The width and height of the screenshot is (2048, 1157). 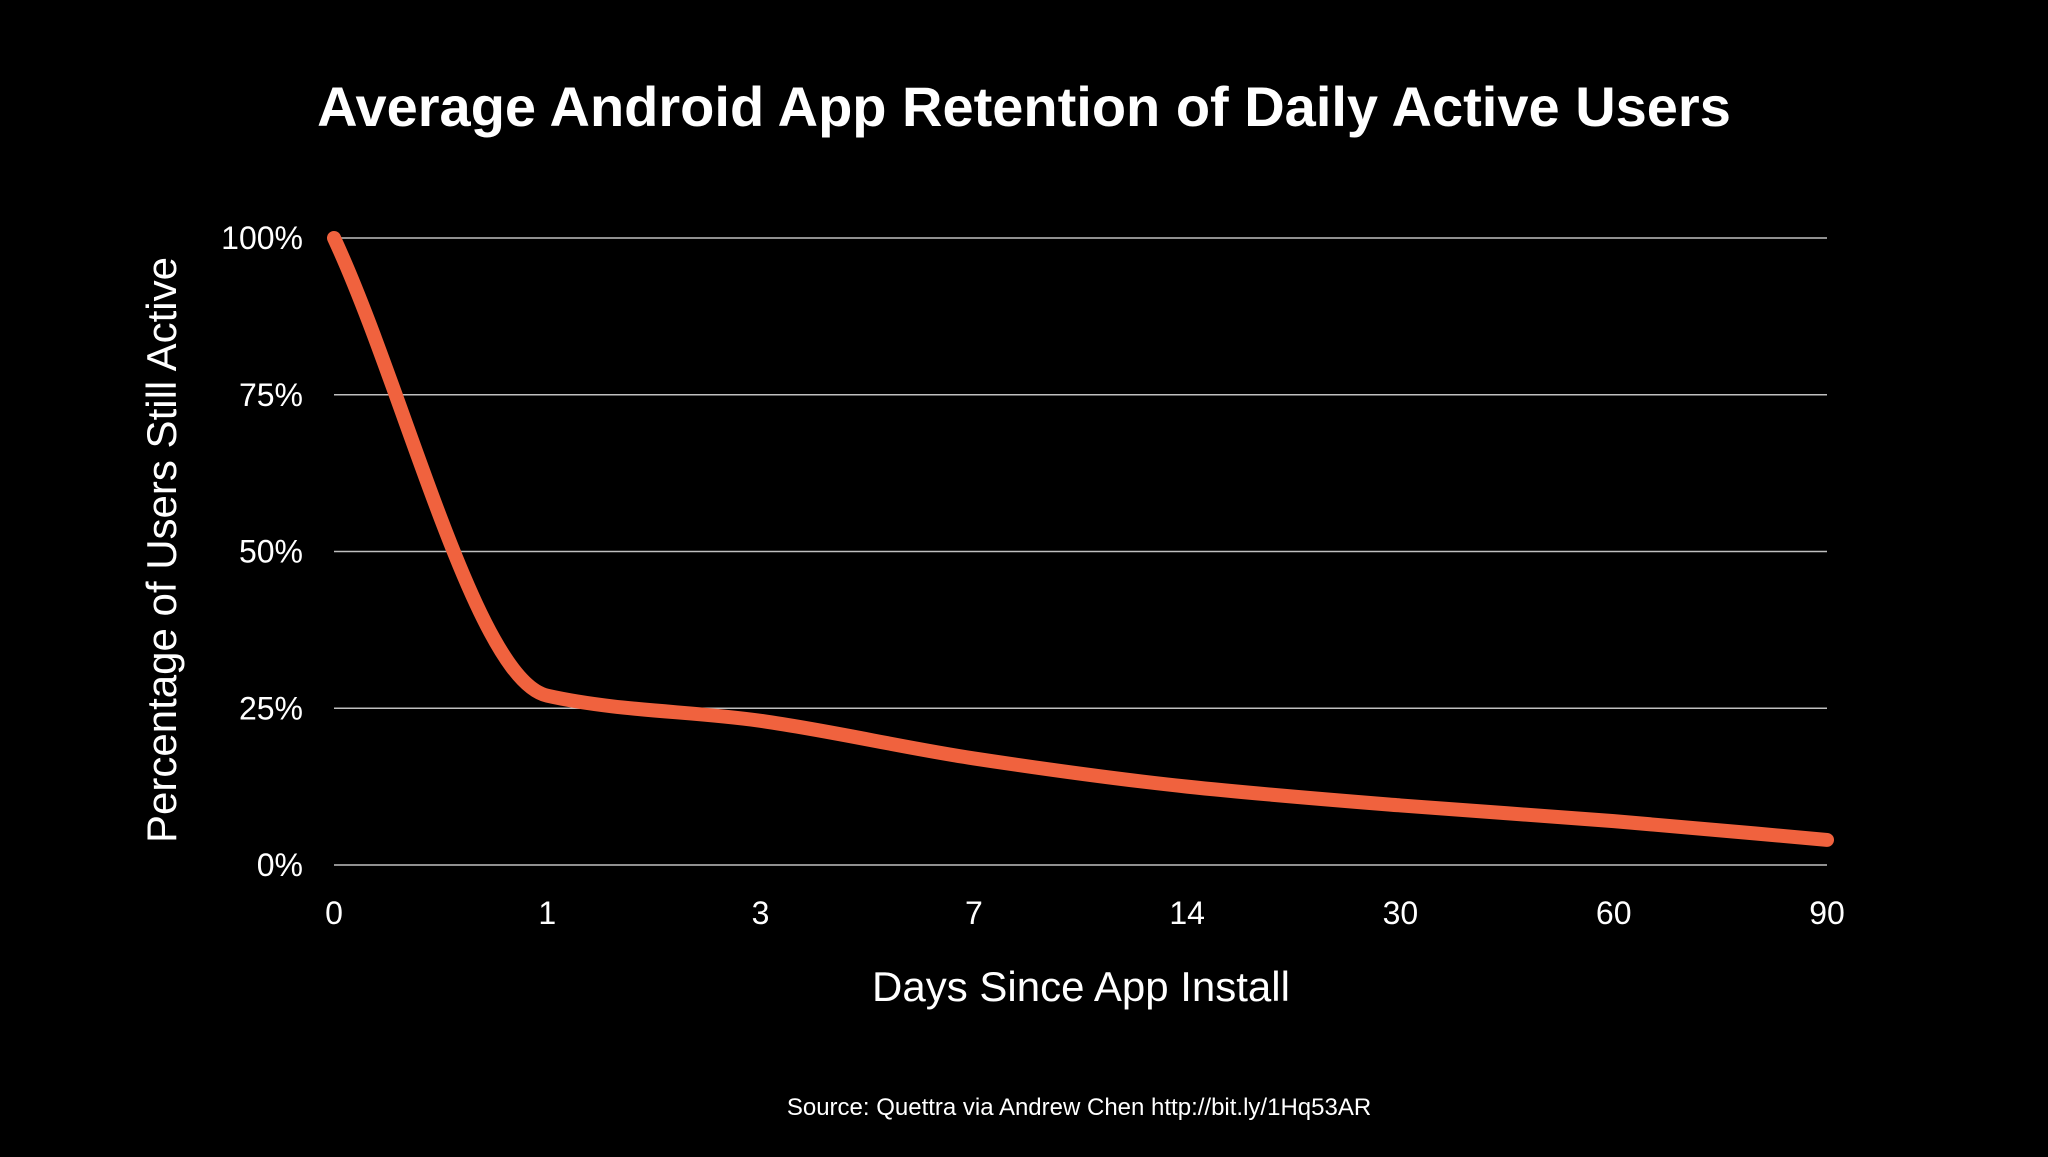 What do you see at coordinates (1085, 913) in the screenshot?
I see `x-axis-ticks: 0 1 3 7 14 30 60 90` at bounding box center [1085, 913].